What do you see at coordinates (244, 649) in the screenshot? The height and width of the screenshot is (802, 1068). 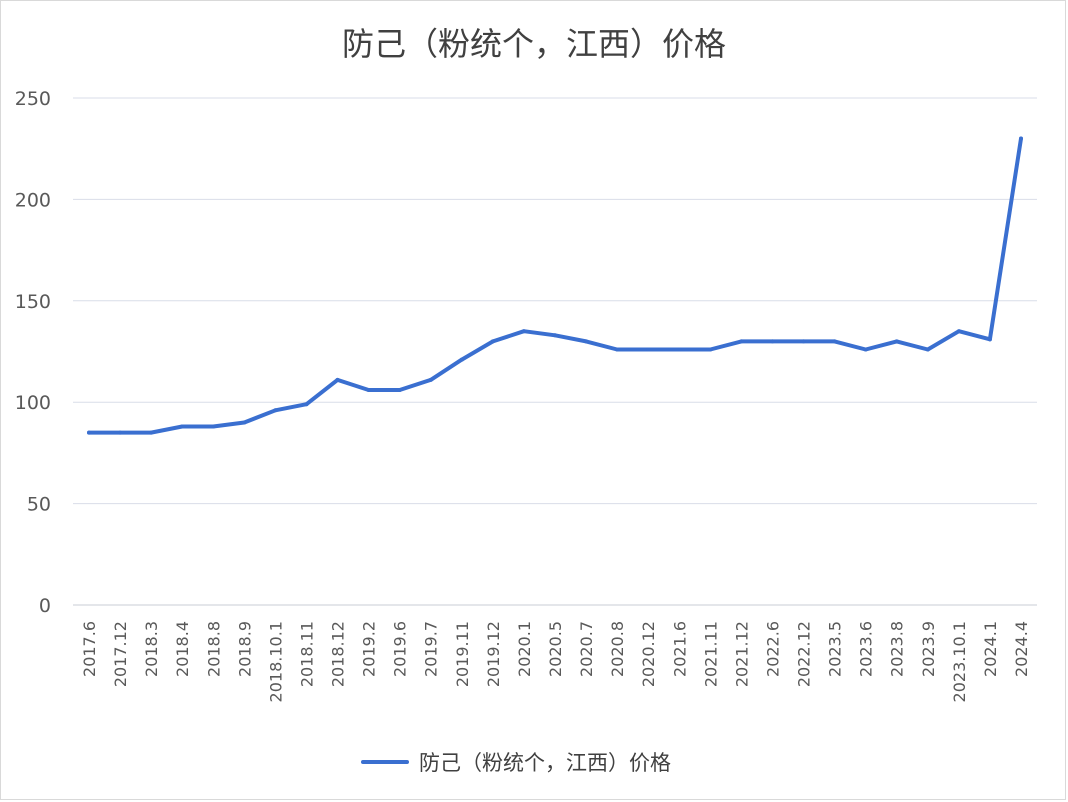 I see `x-tick-label: 2018.9` at bounding box center [244, 649].